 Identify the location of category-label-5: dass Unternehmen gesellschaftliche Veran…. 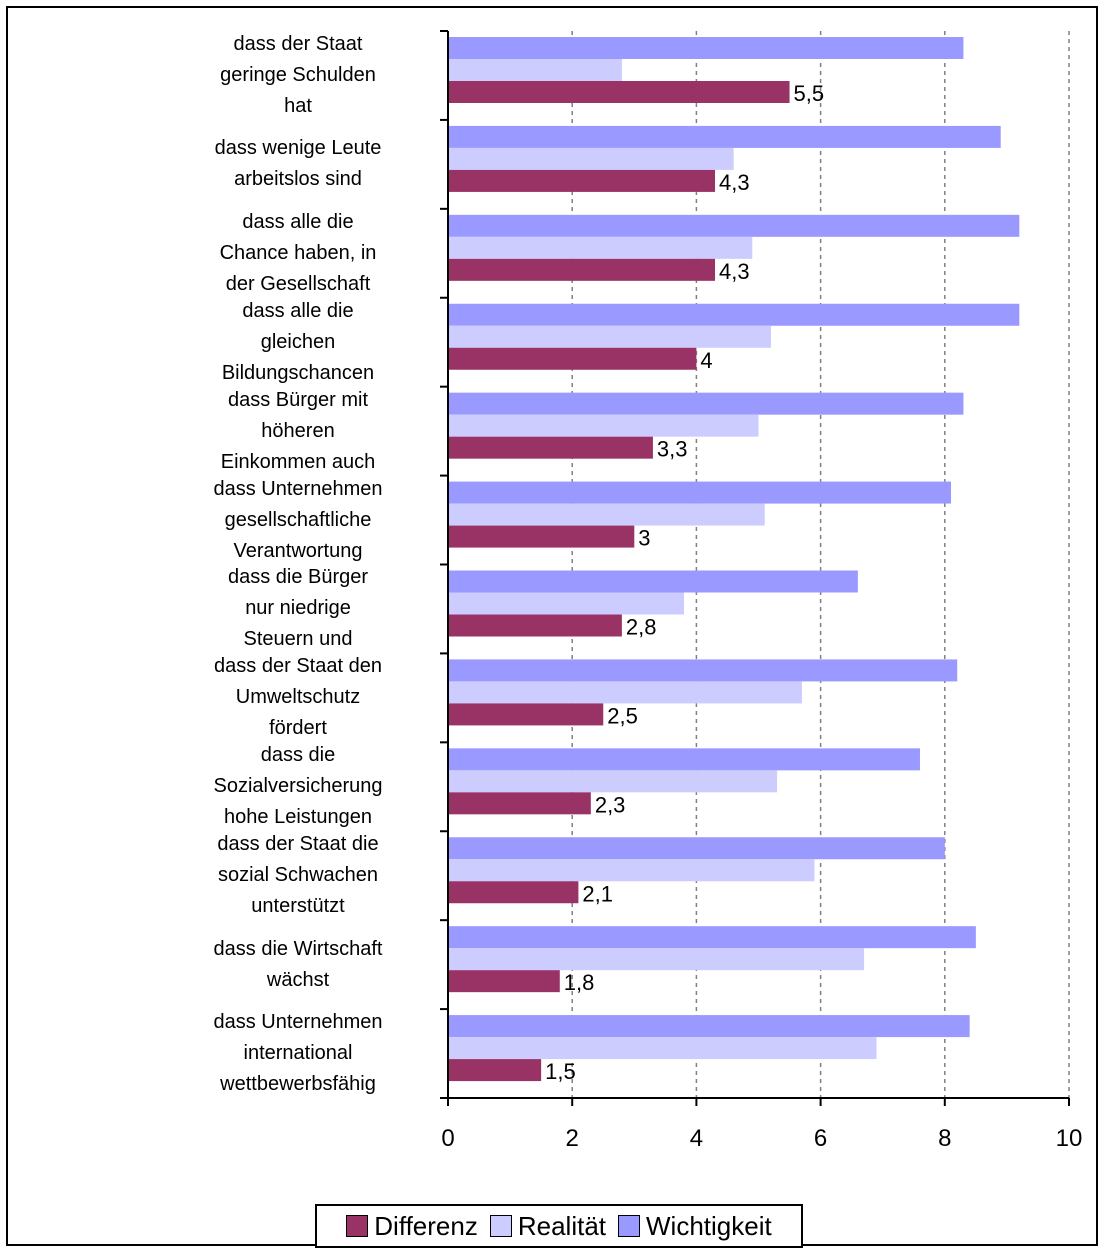
(298, 519).